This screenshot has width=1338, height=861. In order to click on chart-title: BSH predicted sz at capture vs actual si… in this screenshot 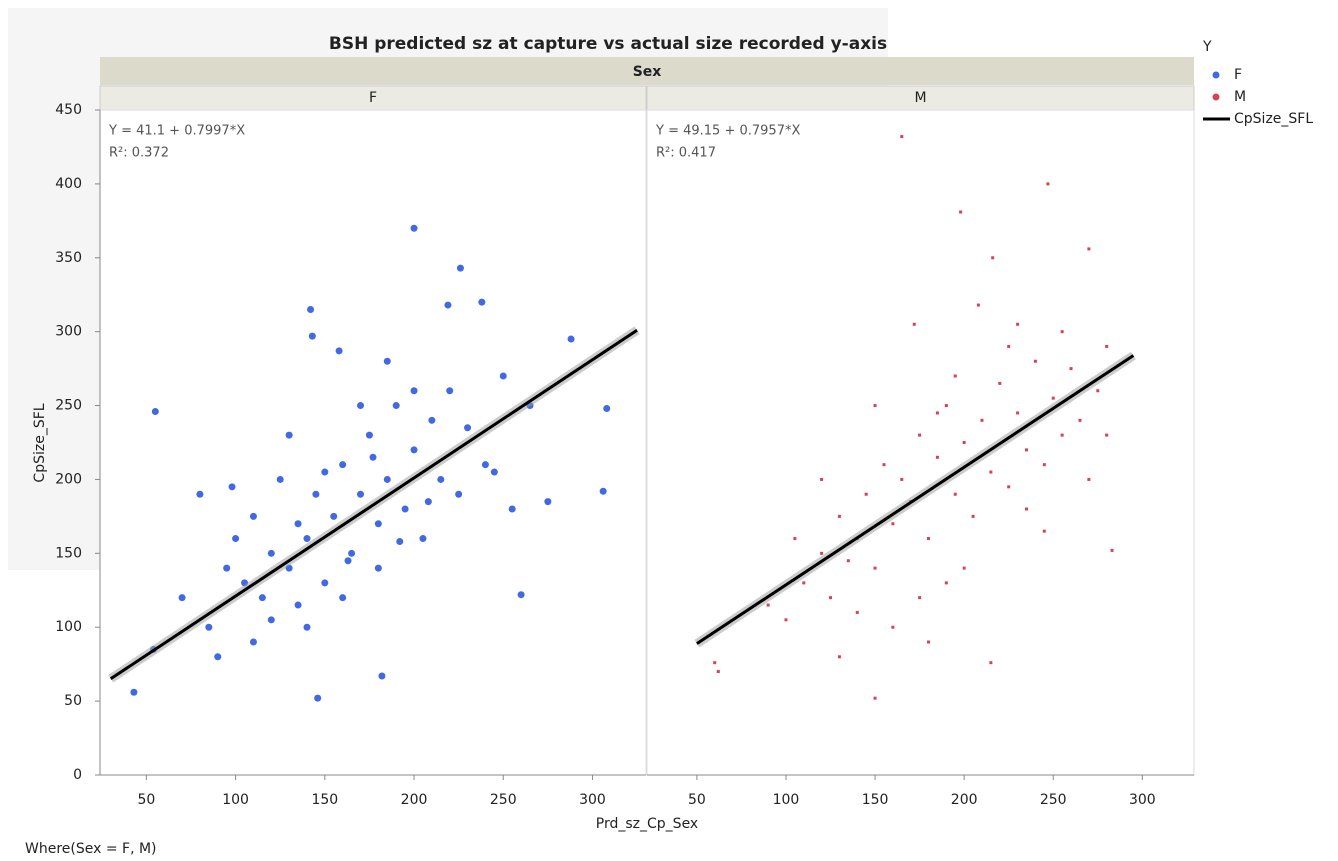, I will do `click(608, 44)`.